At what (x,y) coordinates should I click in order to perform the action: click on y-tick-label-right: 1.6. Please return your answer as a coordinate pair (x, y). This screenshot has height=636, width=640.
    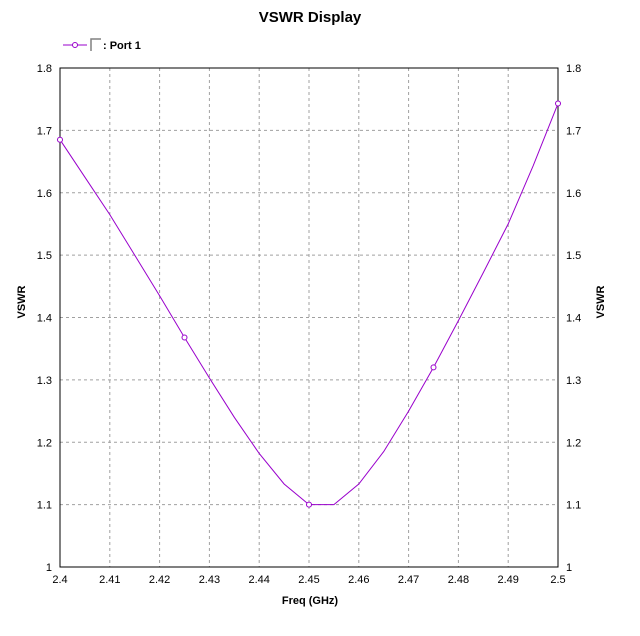
    Looking at the image, I should click on (573, 194).